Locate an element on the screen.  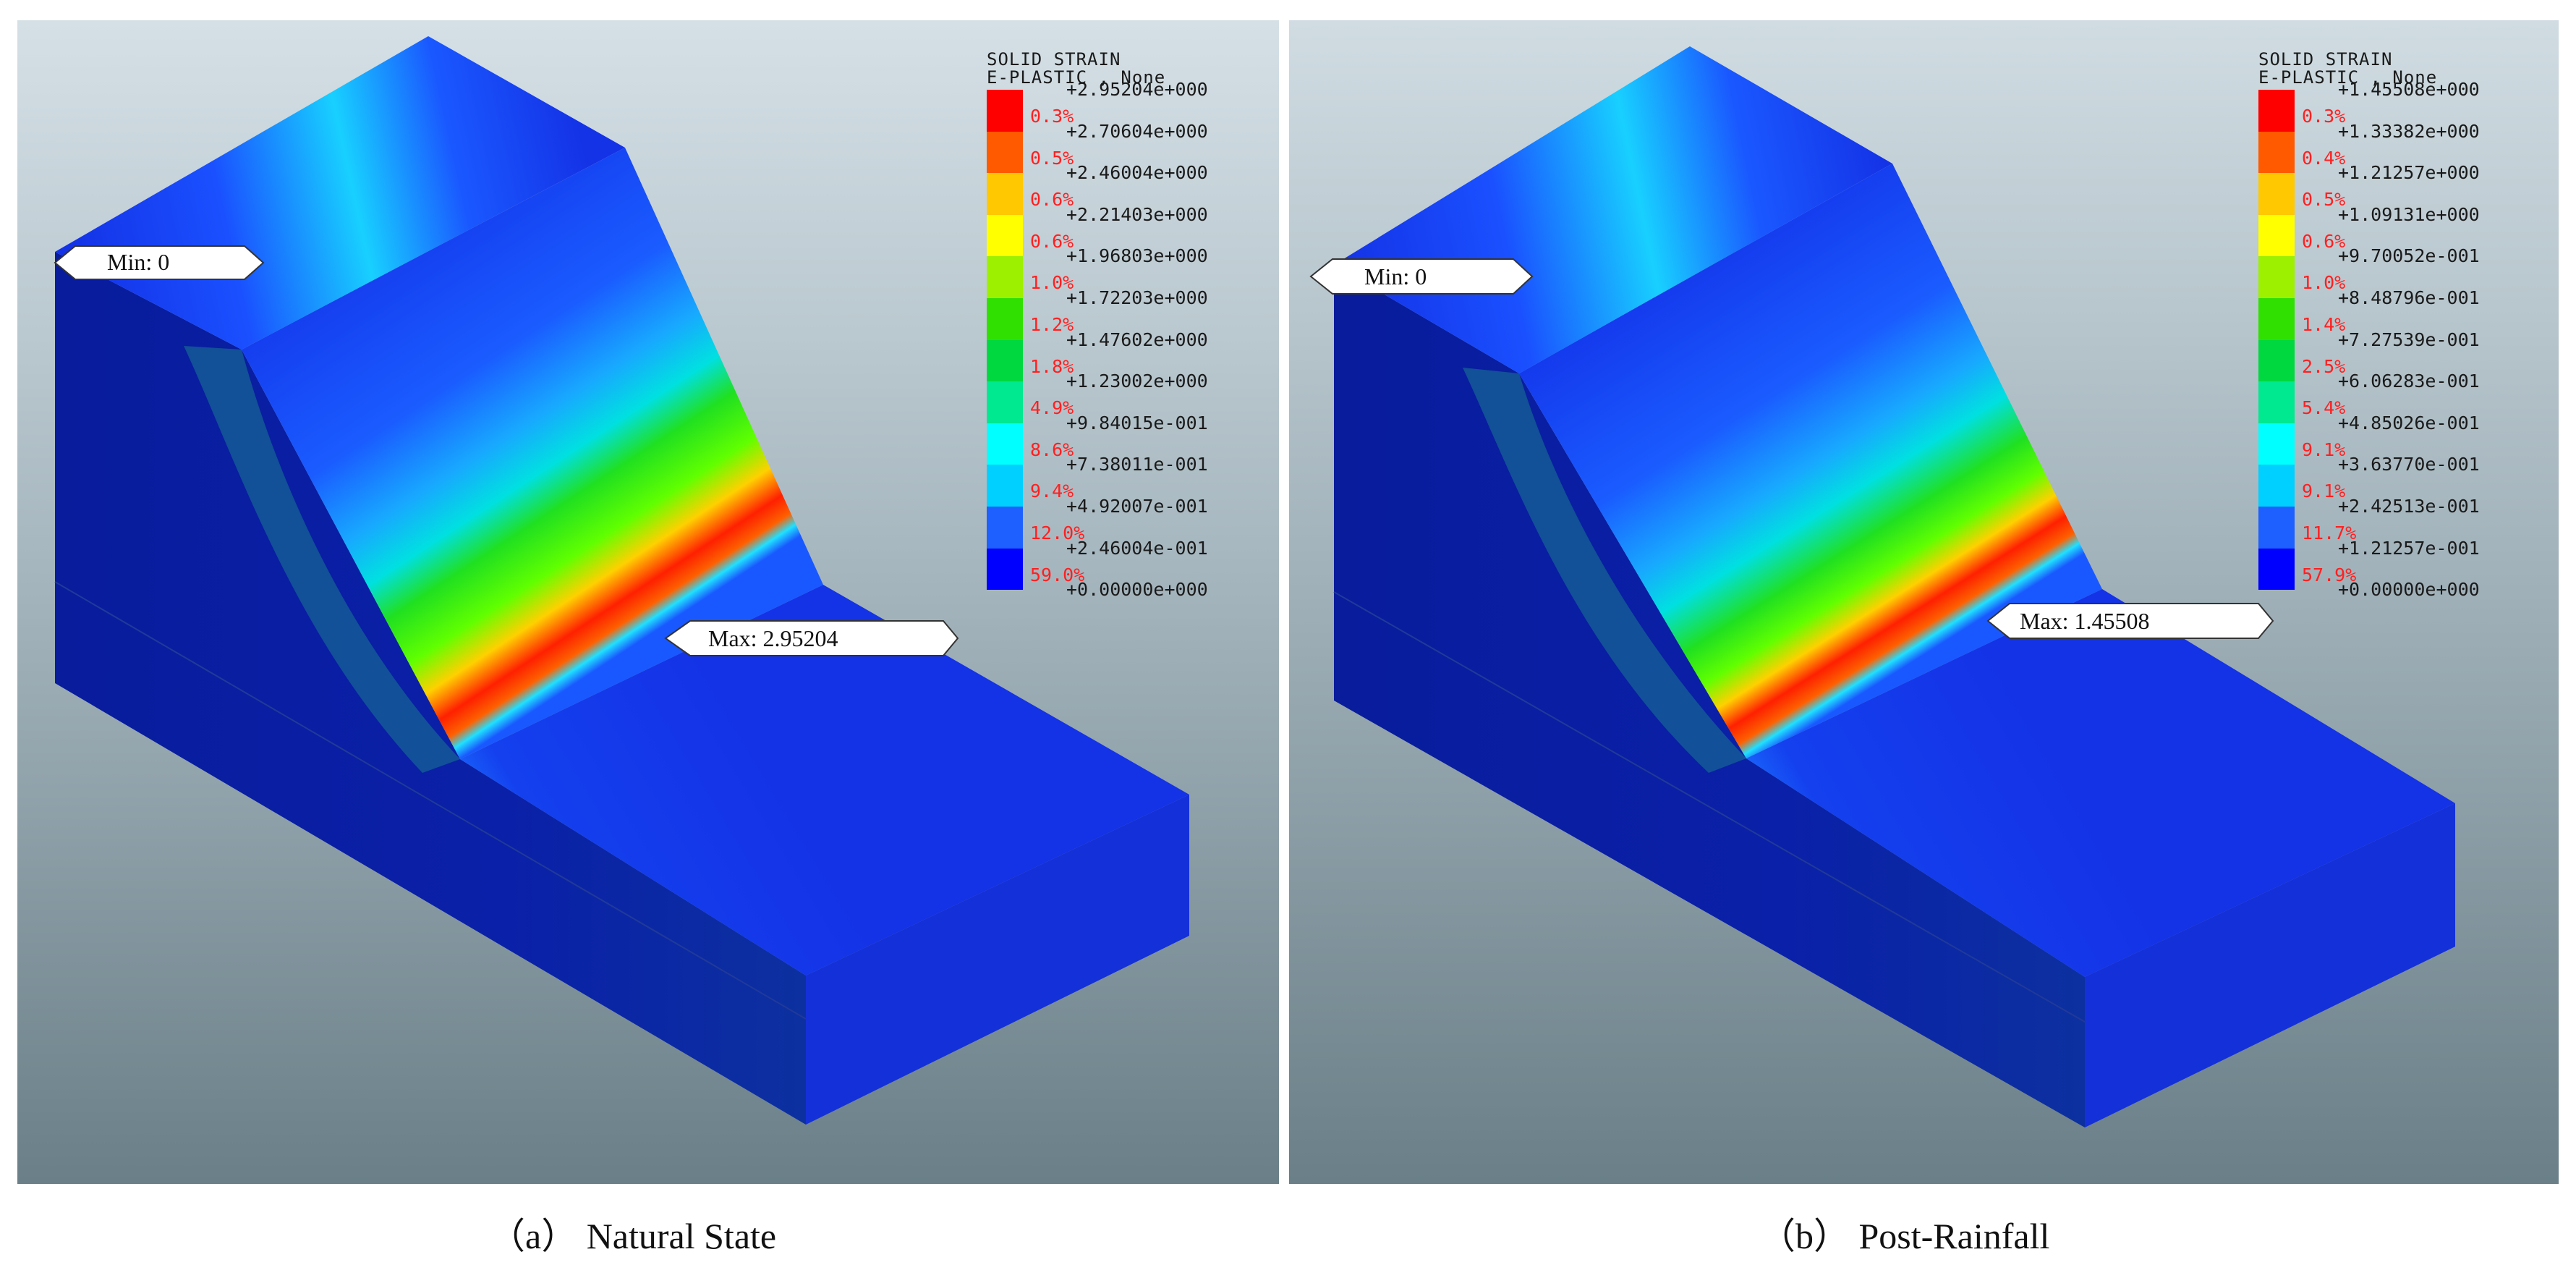
legend-percent: 8.6% is located at coordinates (1052, 449).